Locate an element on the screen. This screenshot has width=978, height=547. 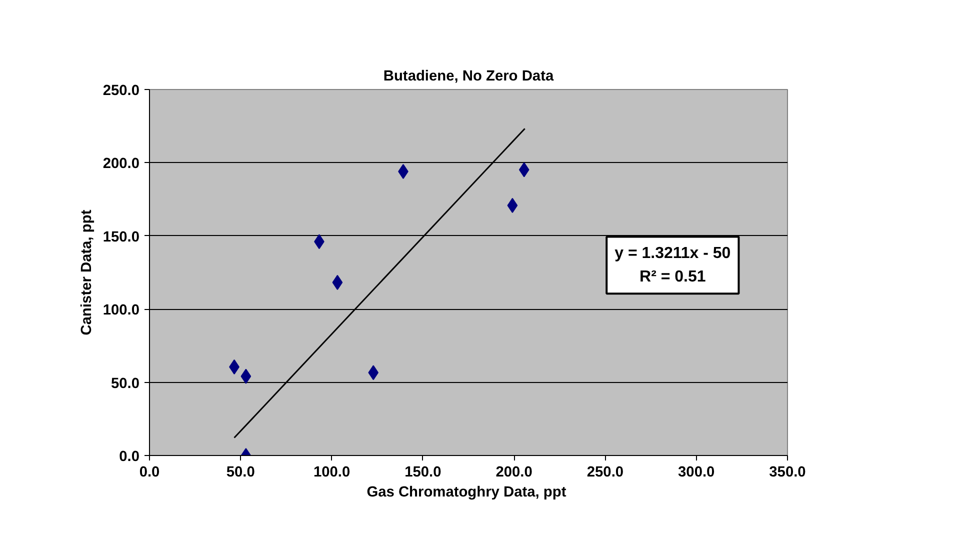
x-tick-label: 0.0 is located at coordinates (149, 472).